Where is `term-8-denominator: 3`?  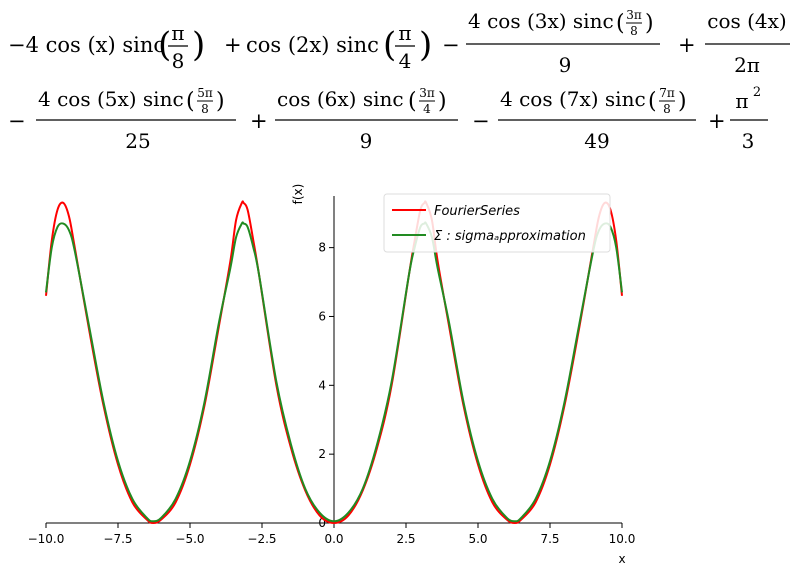
term-8-denominator: 3 is located at coordinates (748, 141).